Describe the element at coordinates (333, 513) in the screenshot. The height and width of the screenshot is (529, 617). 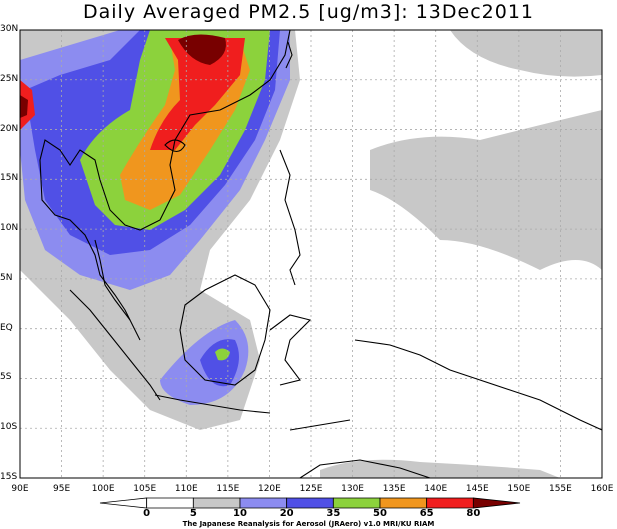
I see `colorbar-tick-label: 35` at that location.